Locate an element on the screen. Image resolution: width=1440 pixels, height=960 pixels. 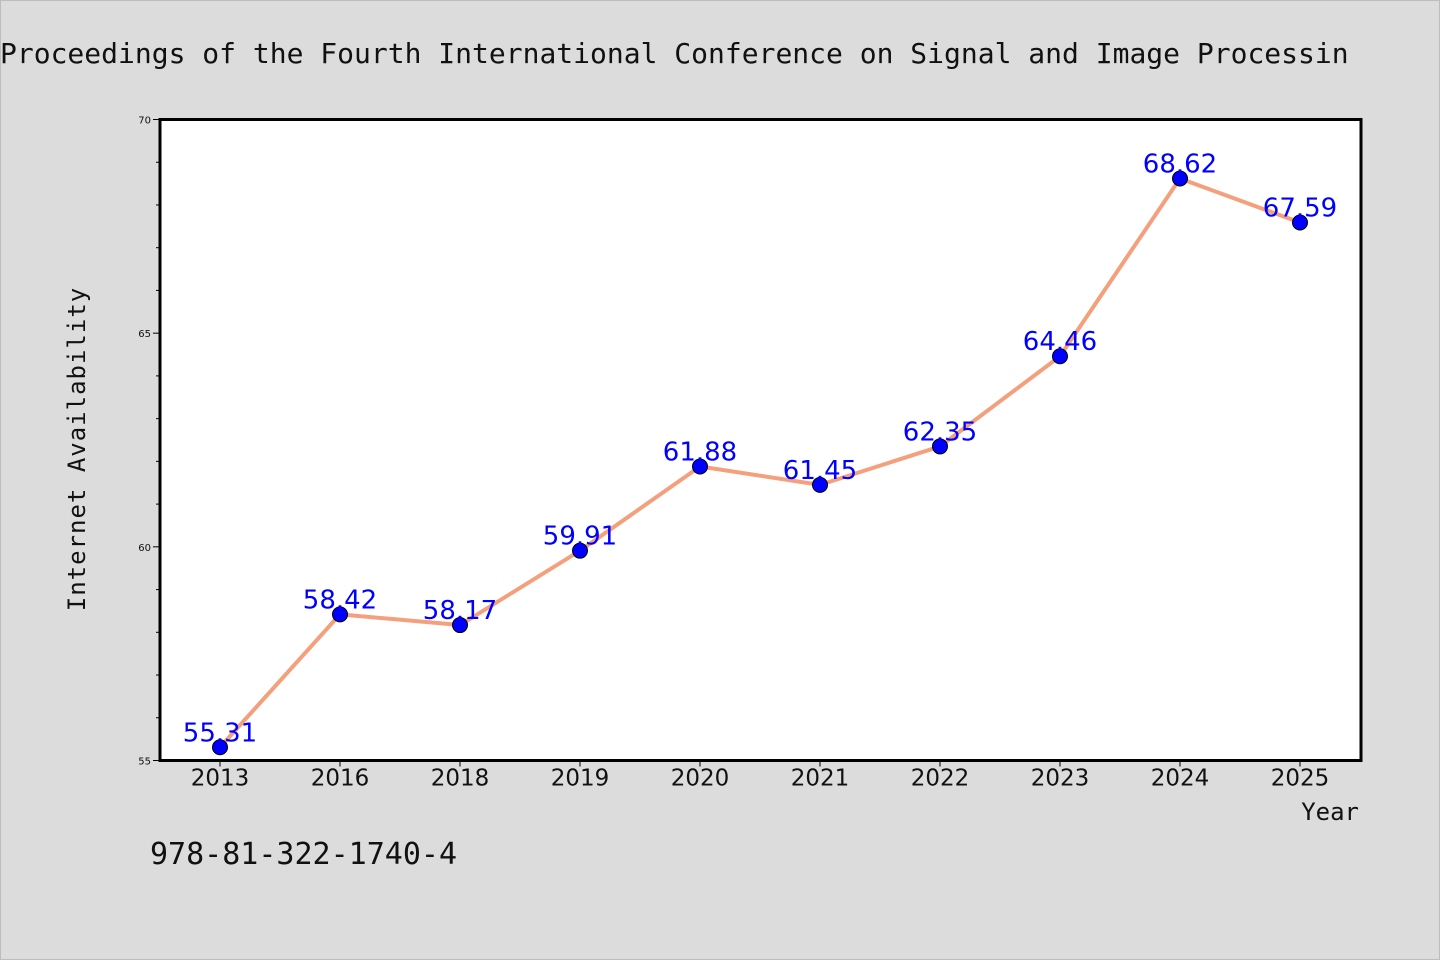
x-tick-label: 2013 is located at coordinates (220, 779).